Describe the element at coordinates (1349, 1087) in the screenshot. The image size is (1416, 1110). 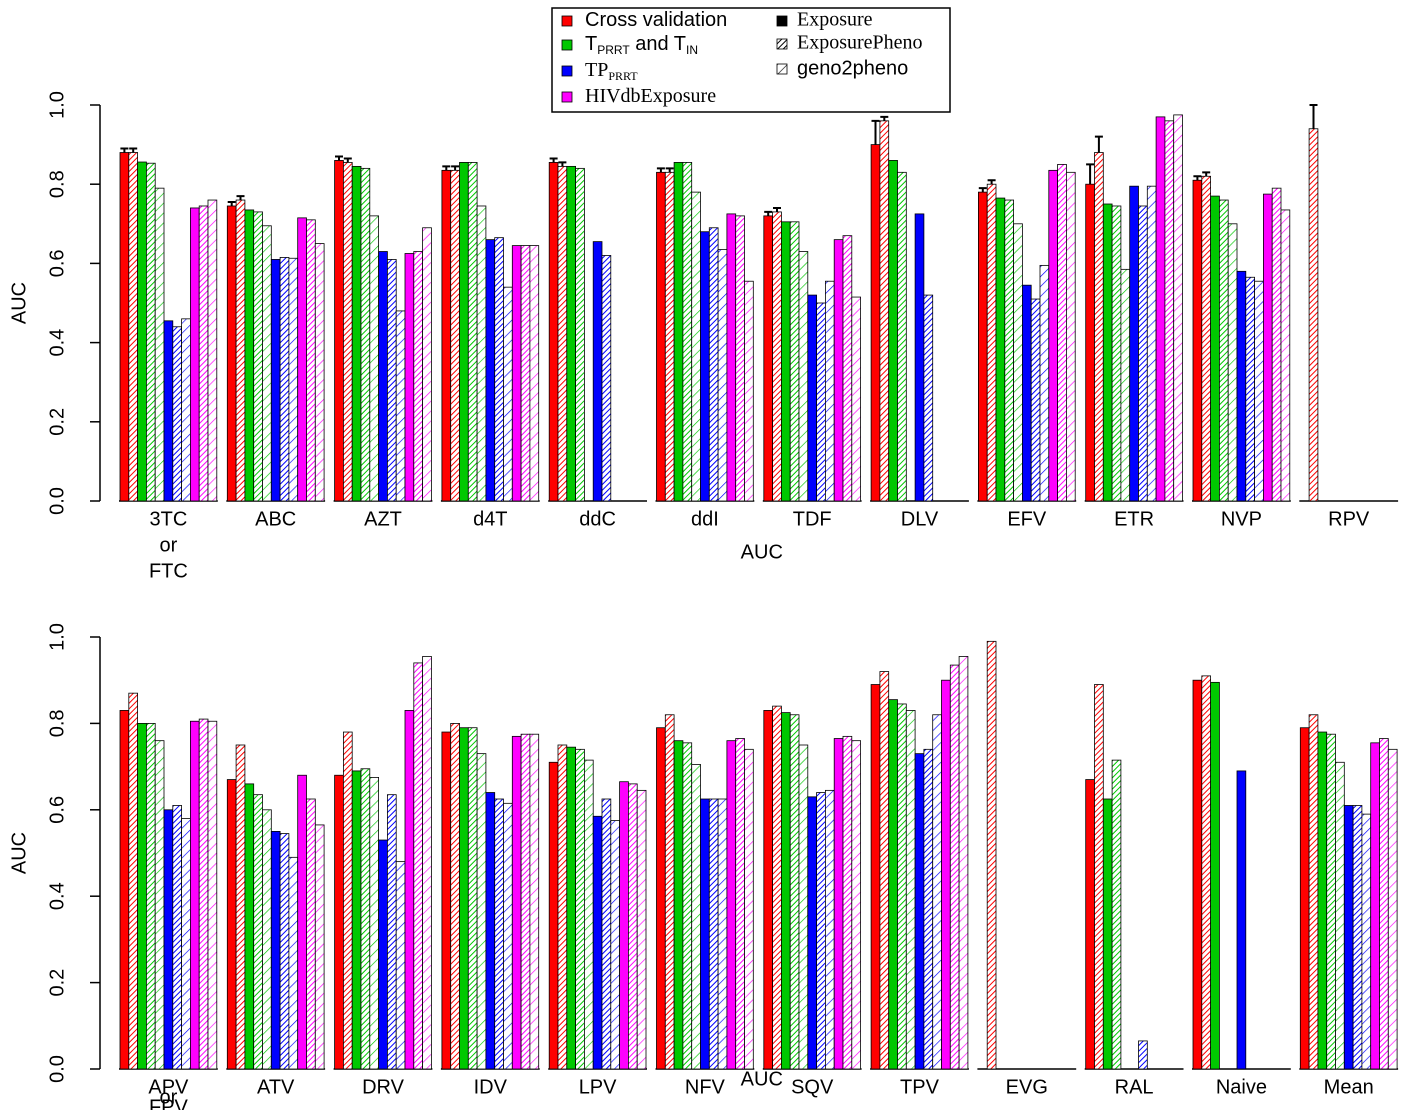
I see `x-tick-label: Mean` at that location.